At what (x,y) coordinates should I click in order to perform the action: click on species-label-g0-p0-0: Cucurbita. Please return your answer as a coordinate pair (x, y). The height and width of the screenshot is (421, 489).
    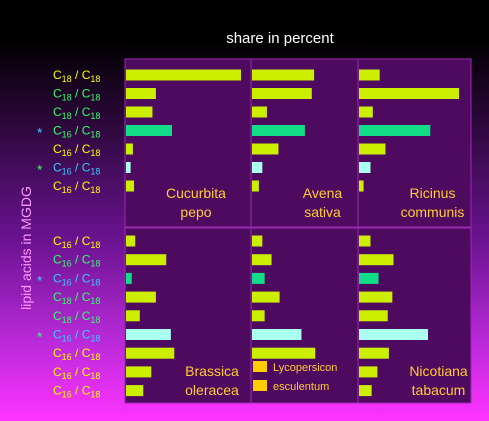
    Looking at the image, I should click on (196, 193).